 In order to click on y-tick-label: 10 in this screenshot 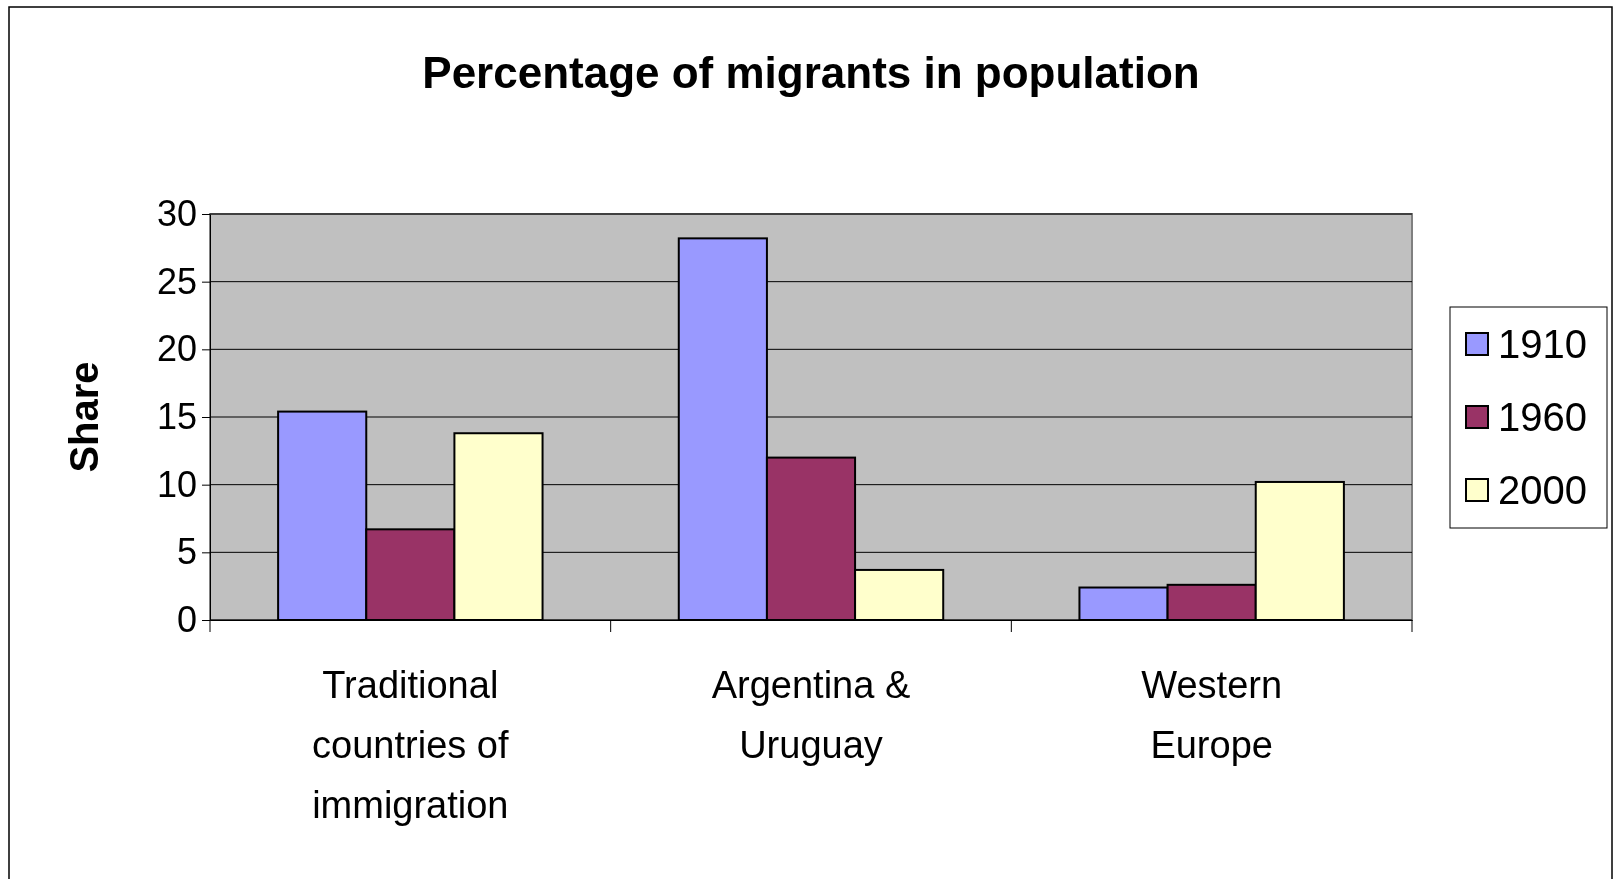, I will do `click(176, 484)`.